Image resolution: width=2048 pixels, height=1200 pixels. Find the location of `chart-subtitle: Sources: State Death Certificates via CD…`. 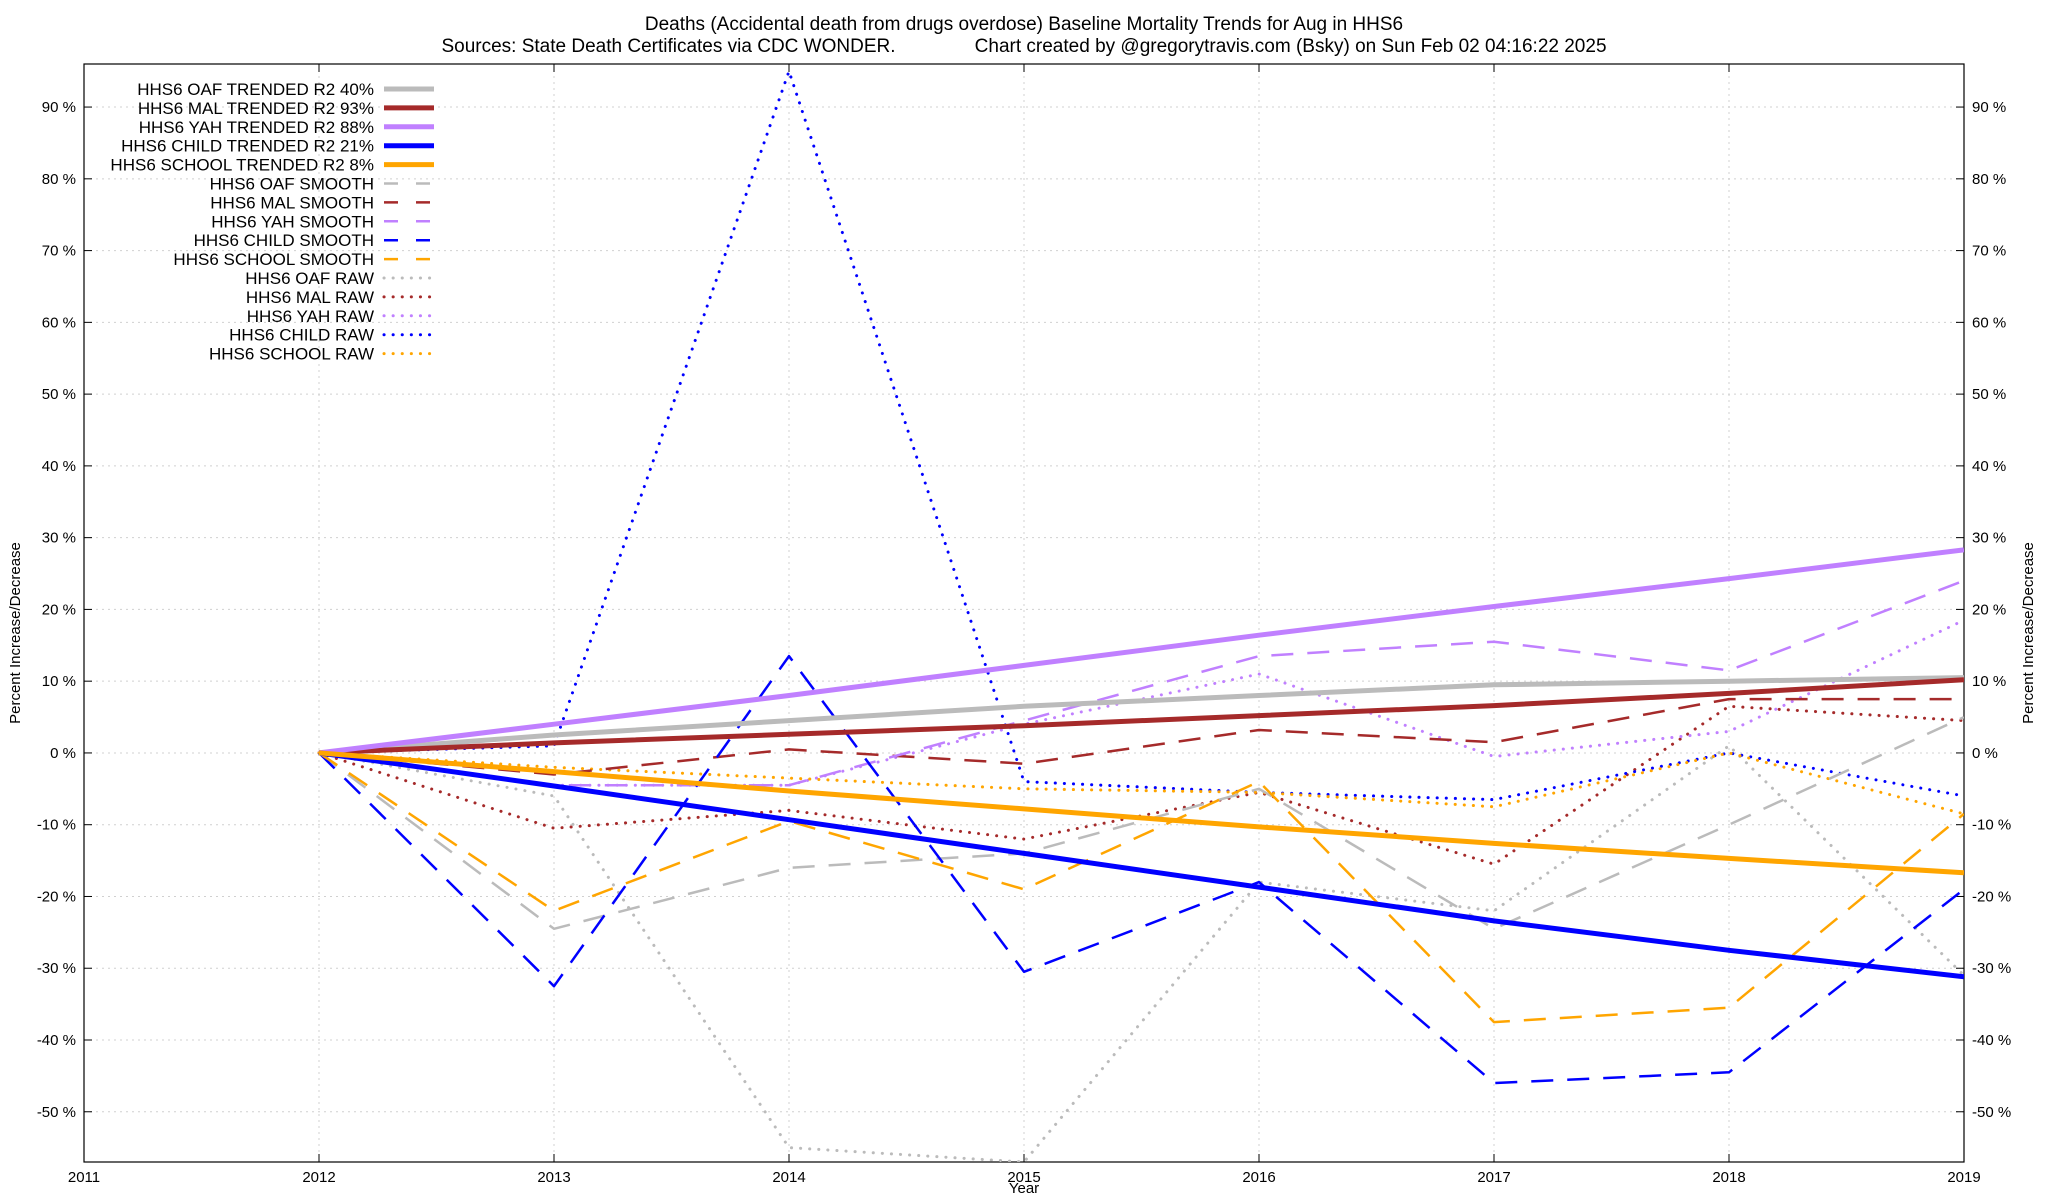

chart-subtitle: Sources: State Death Certificates via CD… is located at coordinates (1023, 46).